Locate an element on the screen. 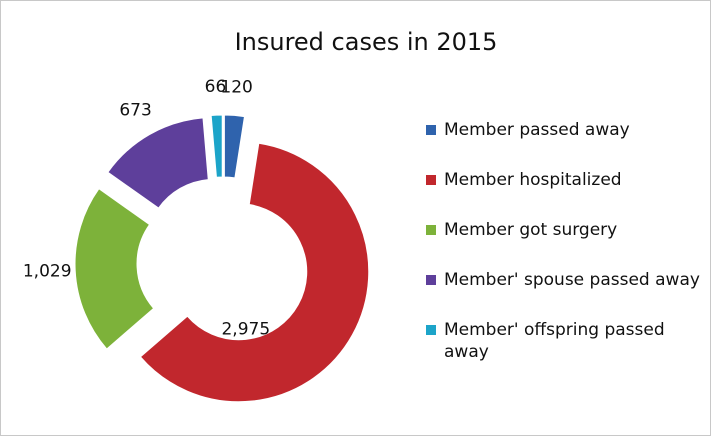 This screenshot has height=436, width=711. data-label: 673 is located at coordinates (135, 110).